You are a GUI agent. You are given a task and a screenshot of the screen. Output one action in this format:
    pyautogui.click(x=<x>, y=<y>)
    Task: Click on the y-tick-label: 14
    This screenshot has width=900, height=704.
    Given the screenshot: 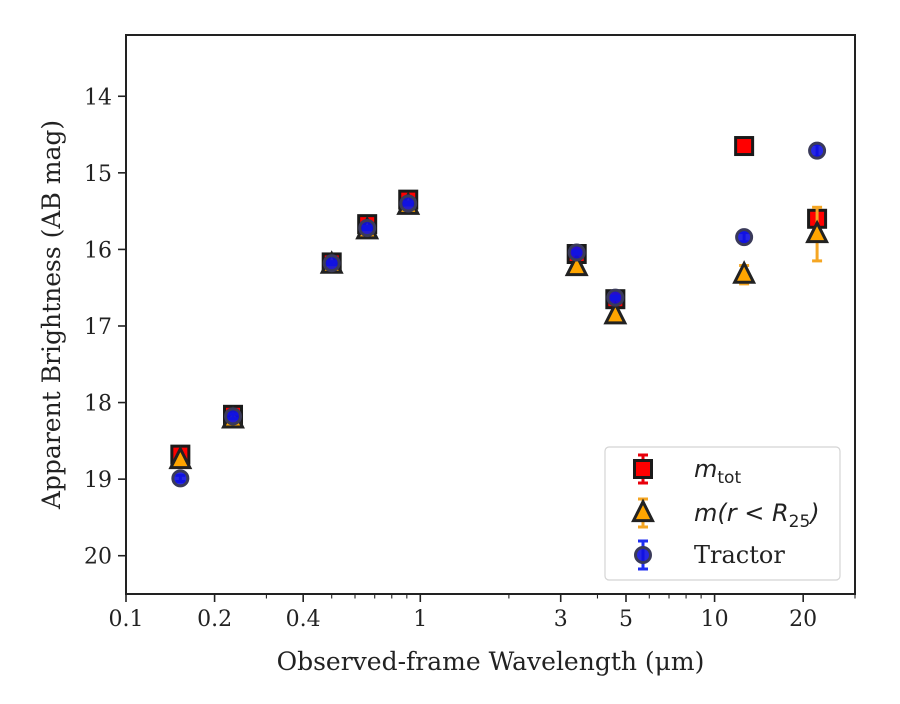 What is the action you would take?
    pyautogui.click(x=98, y=97)
    